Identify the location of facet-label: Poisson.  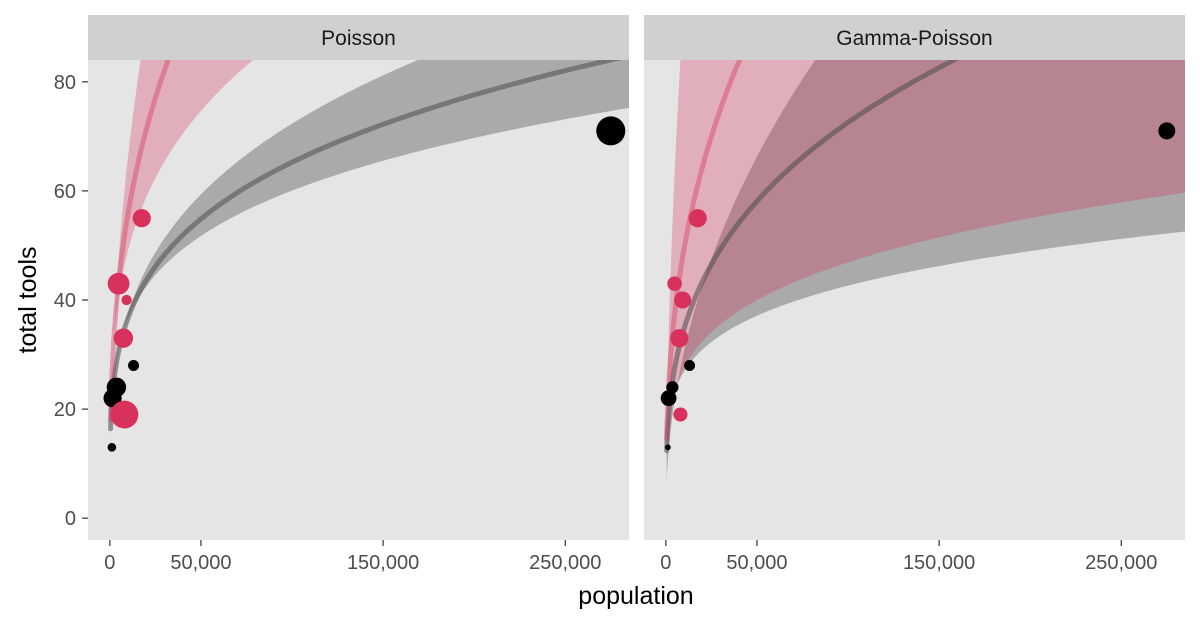
(358, 38).